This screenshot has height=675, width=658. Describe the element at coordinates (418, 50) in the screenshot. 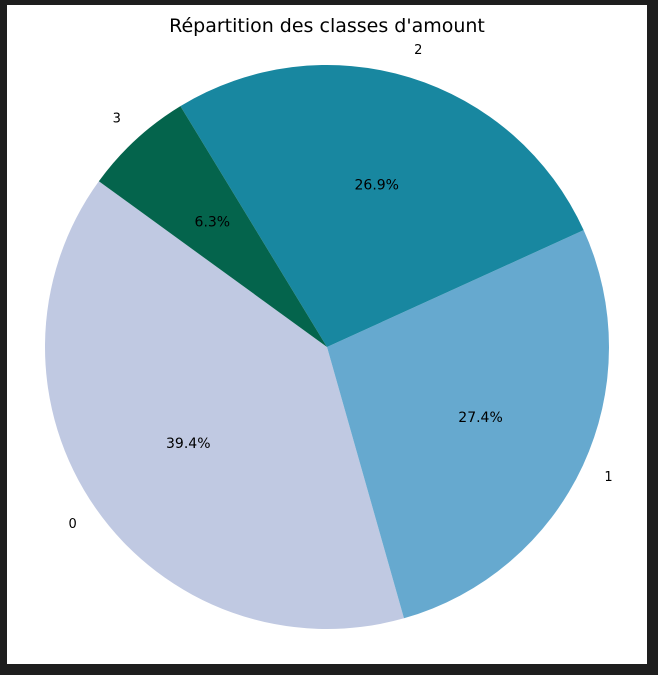

I see `pie-category-label-2: 2` at that location.